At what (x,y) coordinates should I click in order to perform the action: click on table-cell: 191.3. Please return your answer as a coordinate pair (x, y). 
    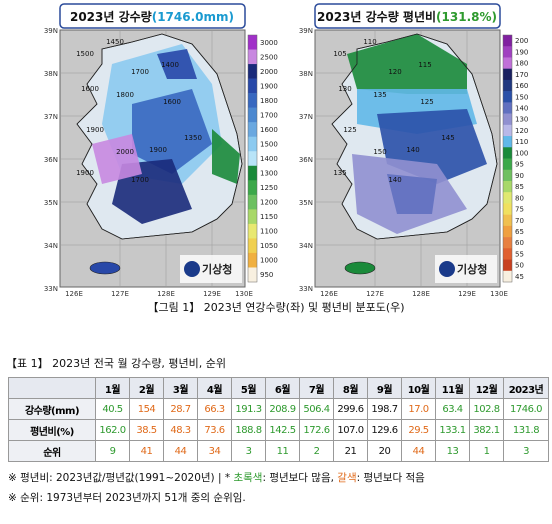
    Looking at the image, I should click on (248, 409).